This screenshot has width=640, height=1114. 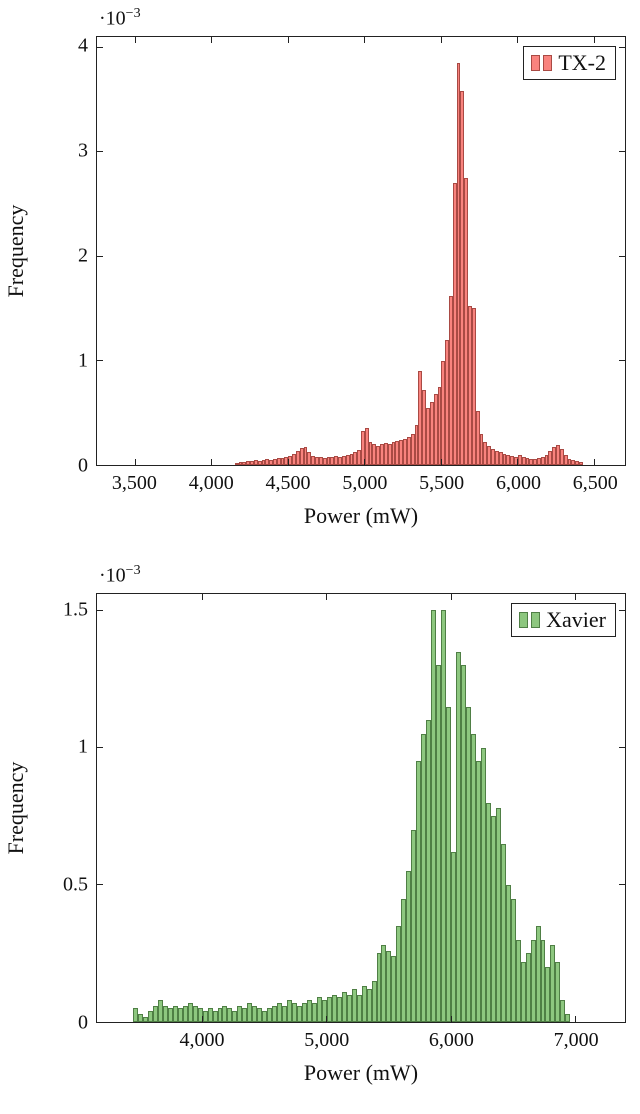 What do you see at coordinates (57, 813) in the screenshot?
I see `y-tick-labels: 0 0.5 1 1.5` at bounding box center [57, 813].